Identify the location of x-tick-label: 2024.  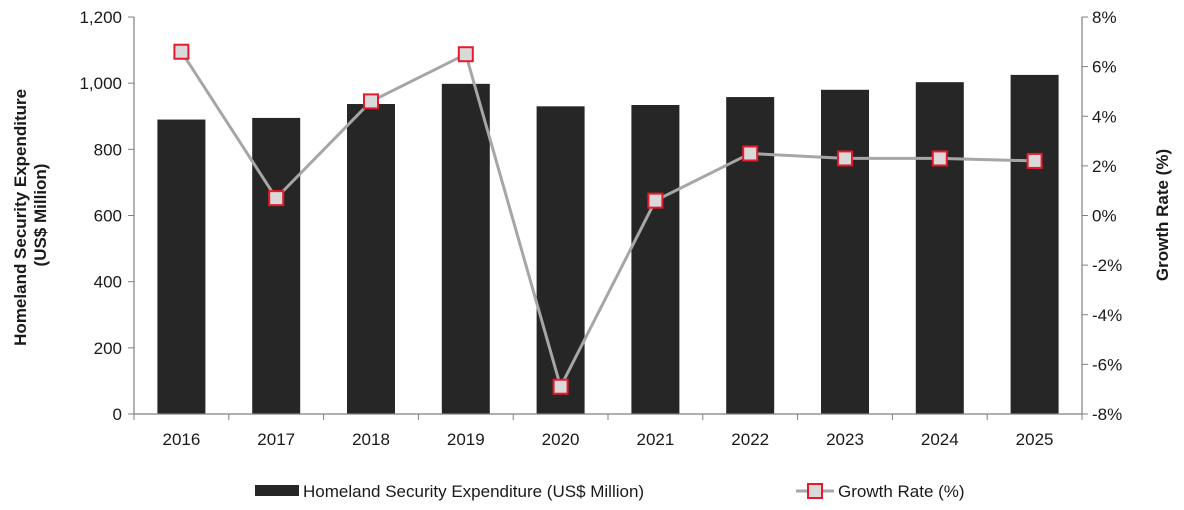
(940, 439).